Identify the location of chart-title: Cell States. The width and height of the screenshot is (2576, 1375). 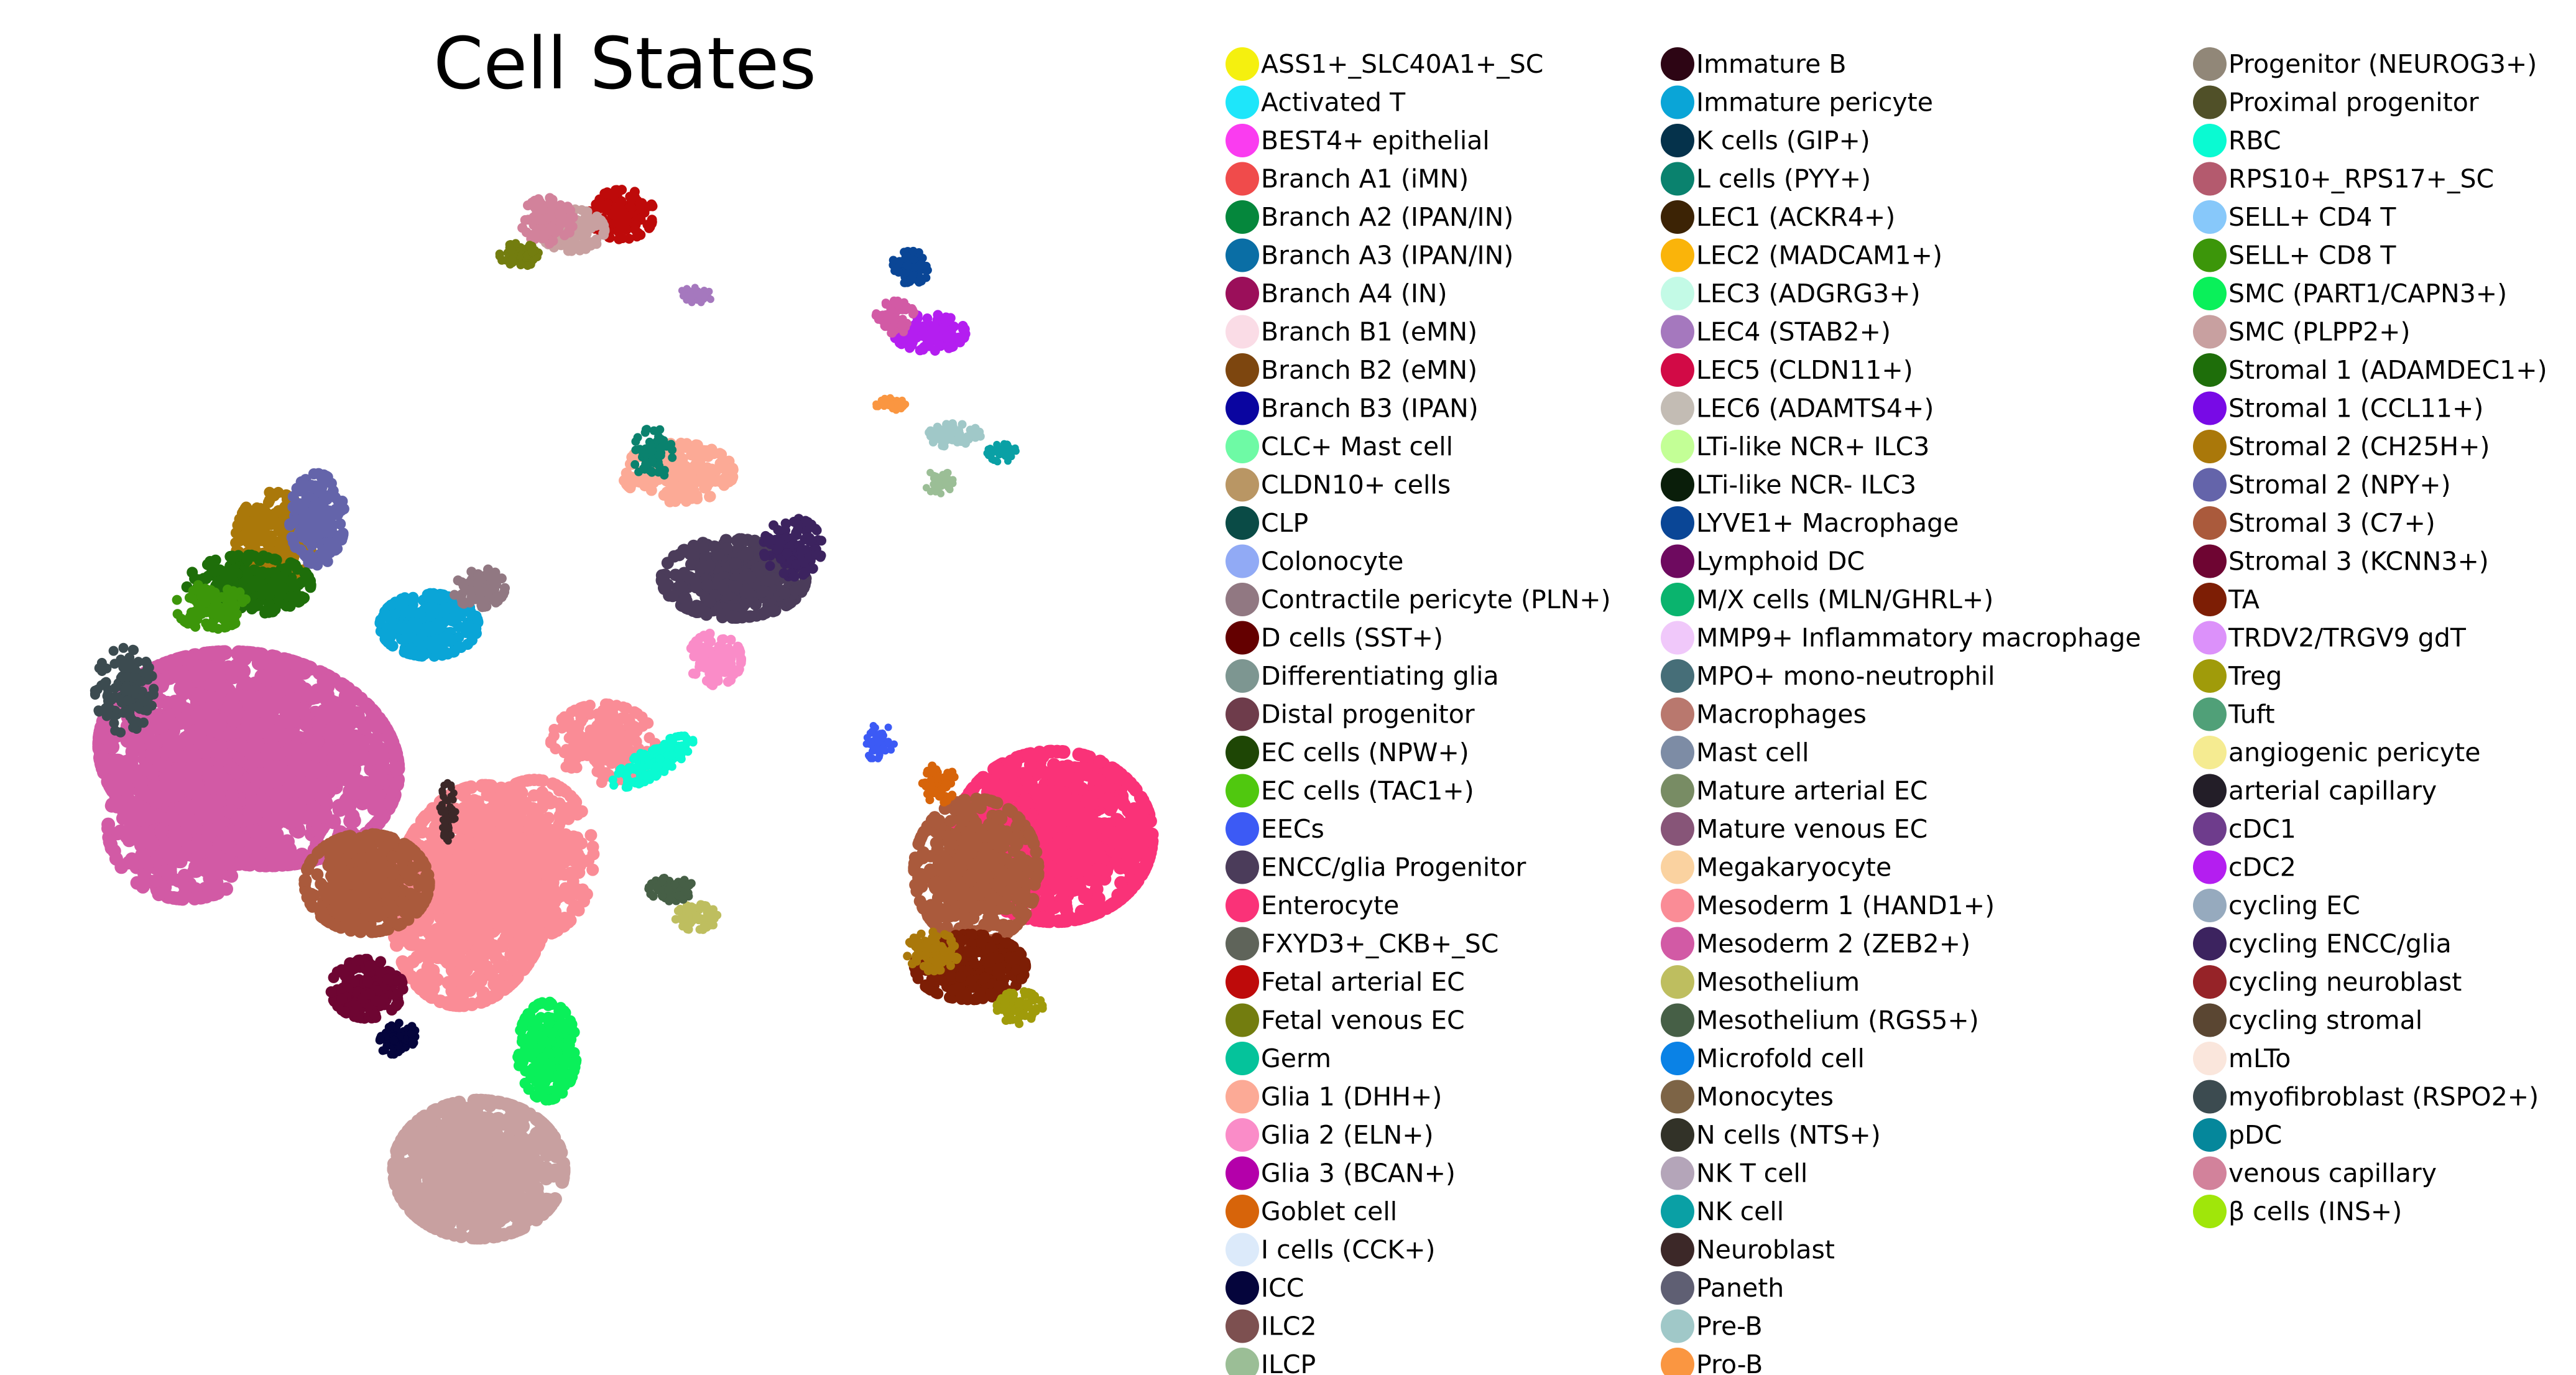
(624, 64).